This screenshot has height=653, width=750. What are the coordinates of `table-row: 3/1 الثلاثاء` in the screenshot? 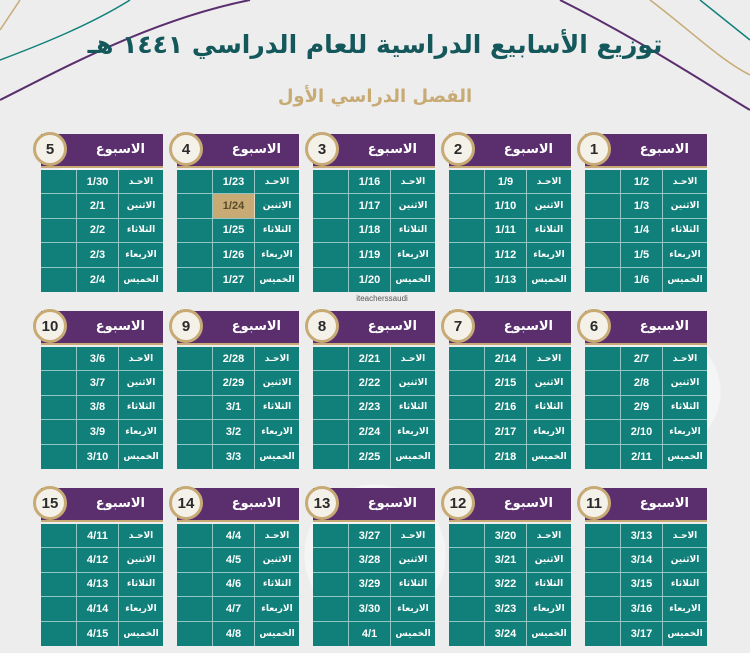 It's located at (238, 408).